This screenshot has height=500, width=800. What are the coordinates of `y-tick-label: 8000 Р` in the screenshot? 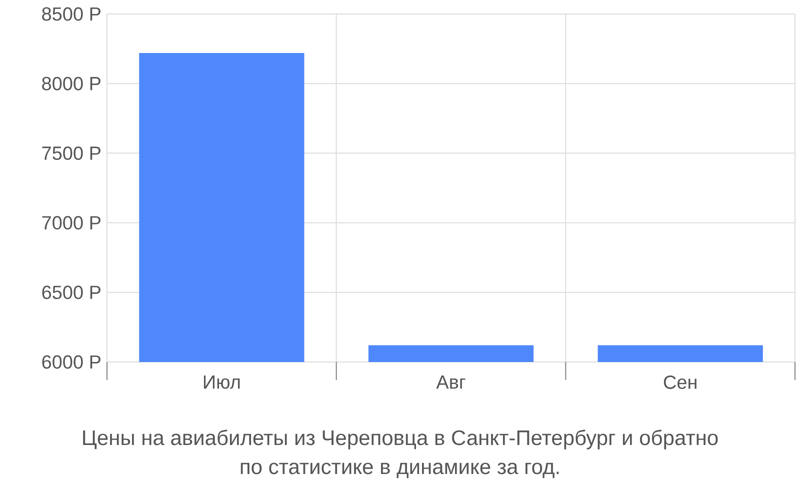 It's located at (71, 83).